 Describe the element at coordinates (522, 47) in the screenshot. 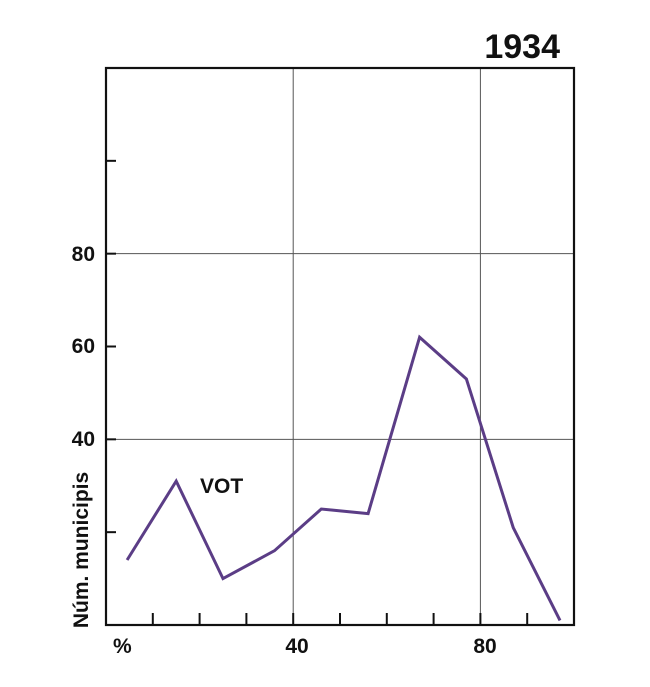

I see `chart-title: 1934` at that location.